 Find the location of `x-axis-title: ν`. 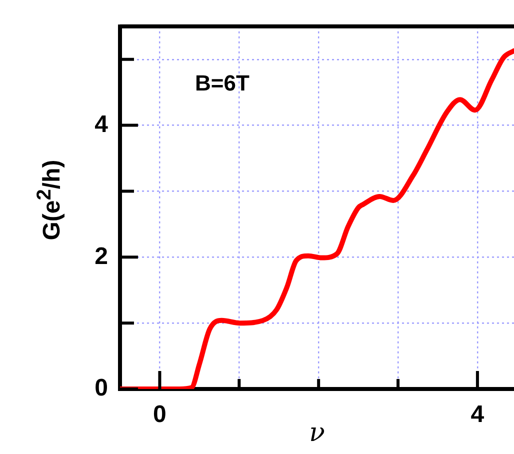

x-axis-title: ν is located at coordinates (317, 433).